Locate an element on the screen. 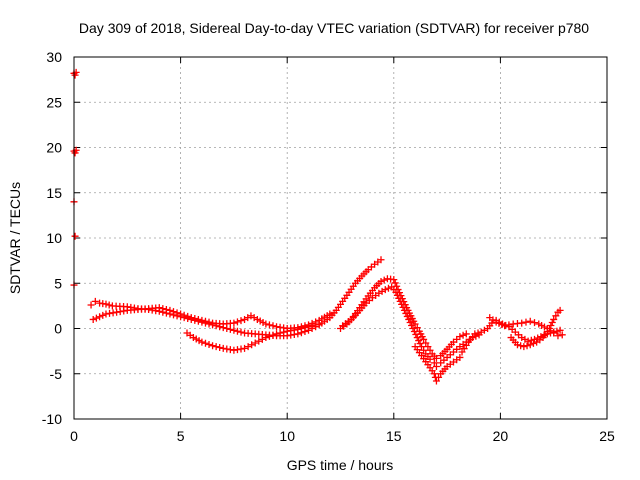 Image resolution: width=640 pixels, height=480 pixels. x-axis-label: GPS time / hours is located at coordinates (340, 465).